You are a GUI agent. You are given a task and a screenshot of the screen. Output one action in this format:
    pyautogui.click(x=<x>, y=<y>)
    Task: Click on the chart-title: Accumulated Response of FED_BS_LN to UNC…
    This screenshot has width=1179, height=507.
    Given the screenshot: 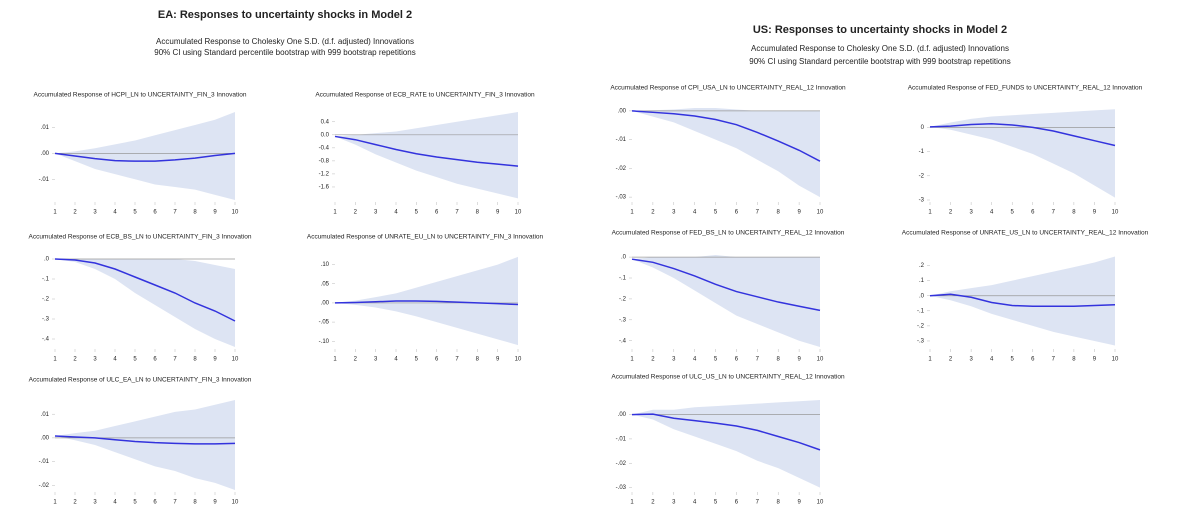 What is the action you would take?
    pyautogui.click(x=728, y=233)
    